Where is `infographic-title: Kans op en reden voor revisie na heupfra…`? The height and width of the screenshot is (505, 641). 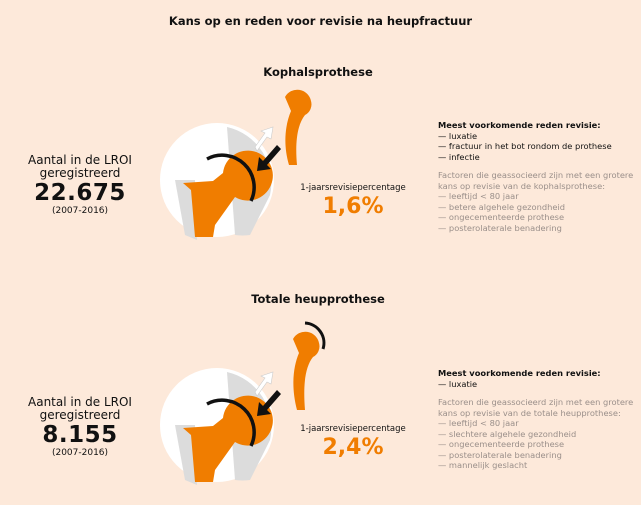
infographic-title: Kans op en reden voor revisie na heupfra… is located at coordinates (320, 21).